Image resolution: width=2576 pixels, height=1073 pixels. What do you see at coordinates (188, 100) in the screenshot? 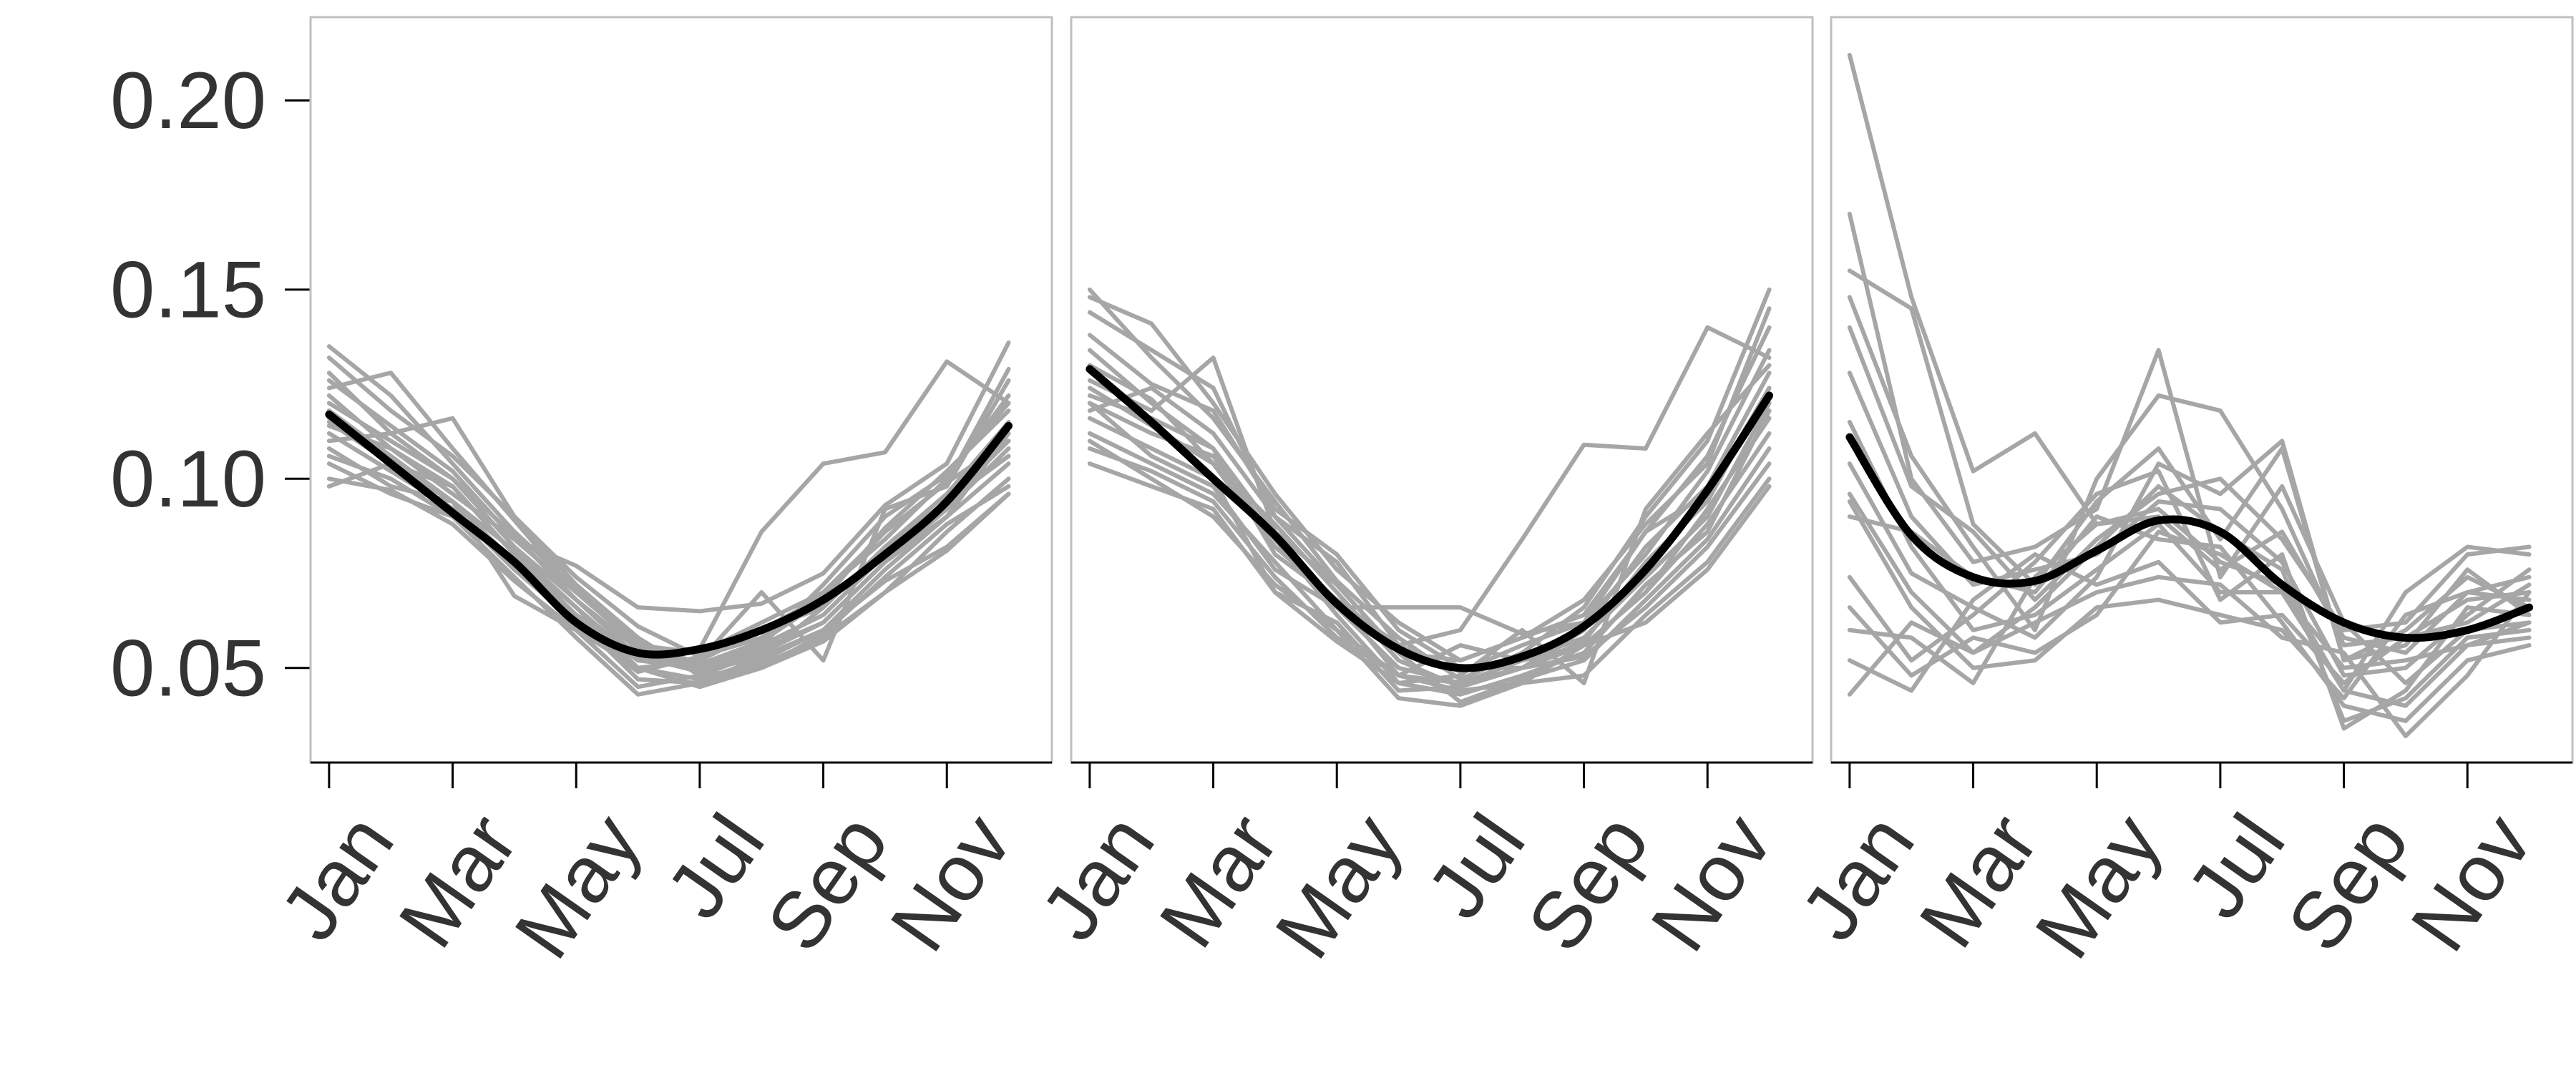
I see `y-tick-label: 0.20` at bounding box center [188, 100].